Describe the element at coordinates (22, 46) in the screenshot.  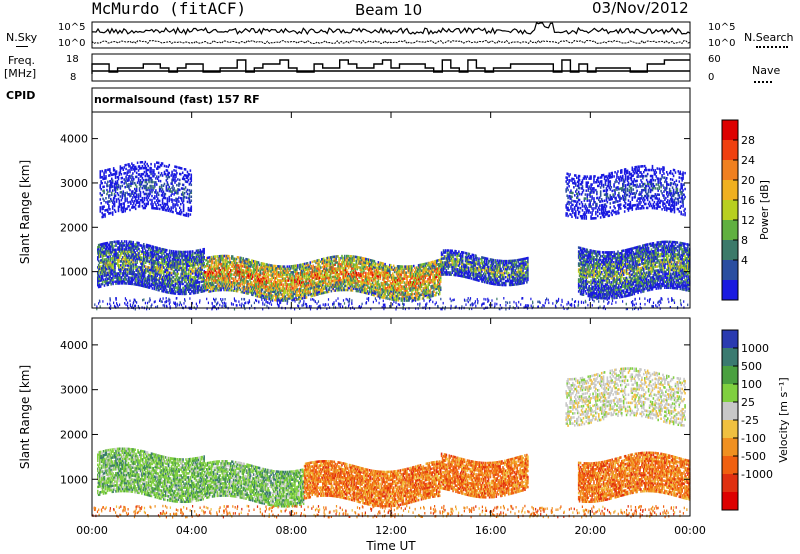
I see `nsky-underline` at that location.